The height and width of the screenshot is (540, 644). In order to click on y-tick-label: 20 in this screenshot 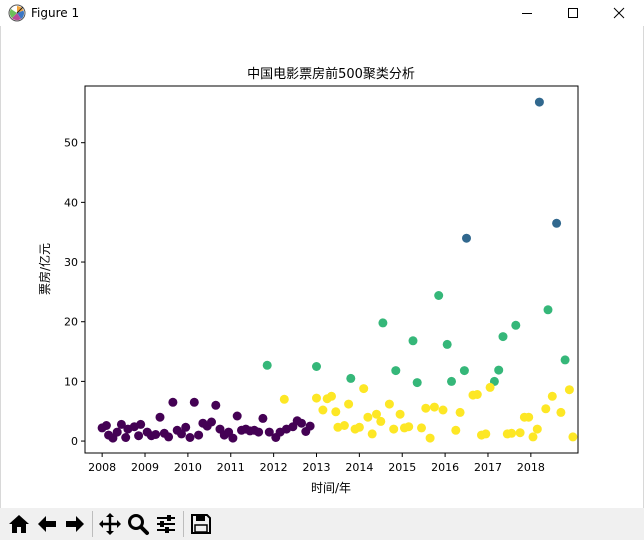, I will do `click(71, 322)`.